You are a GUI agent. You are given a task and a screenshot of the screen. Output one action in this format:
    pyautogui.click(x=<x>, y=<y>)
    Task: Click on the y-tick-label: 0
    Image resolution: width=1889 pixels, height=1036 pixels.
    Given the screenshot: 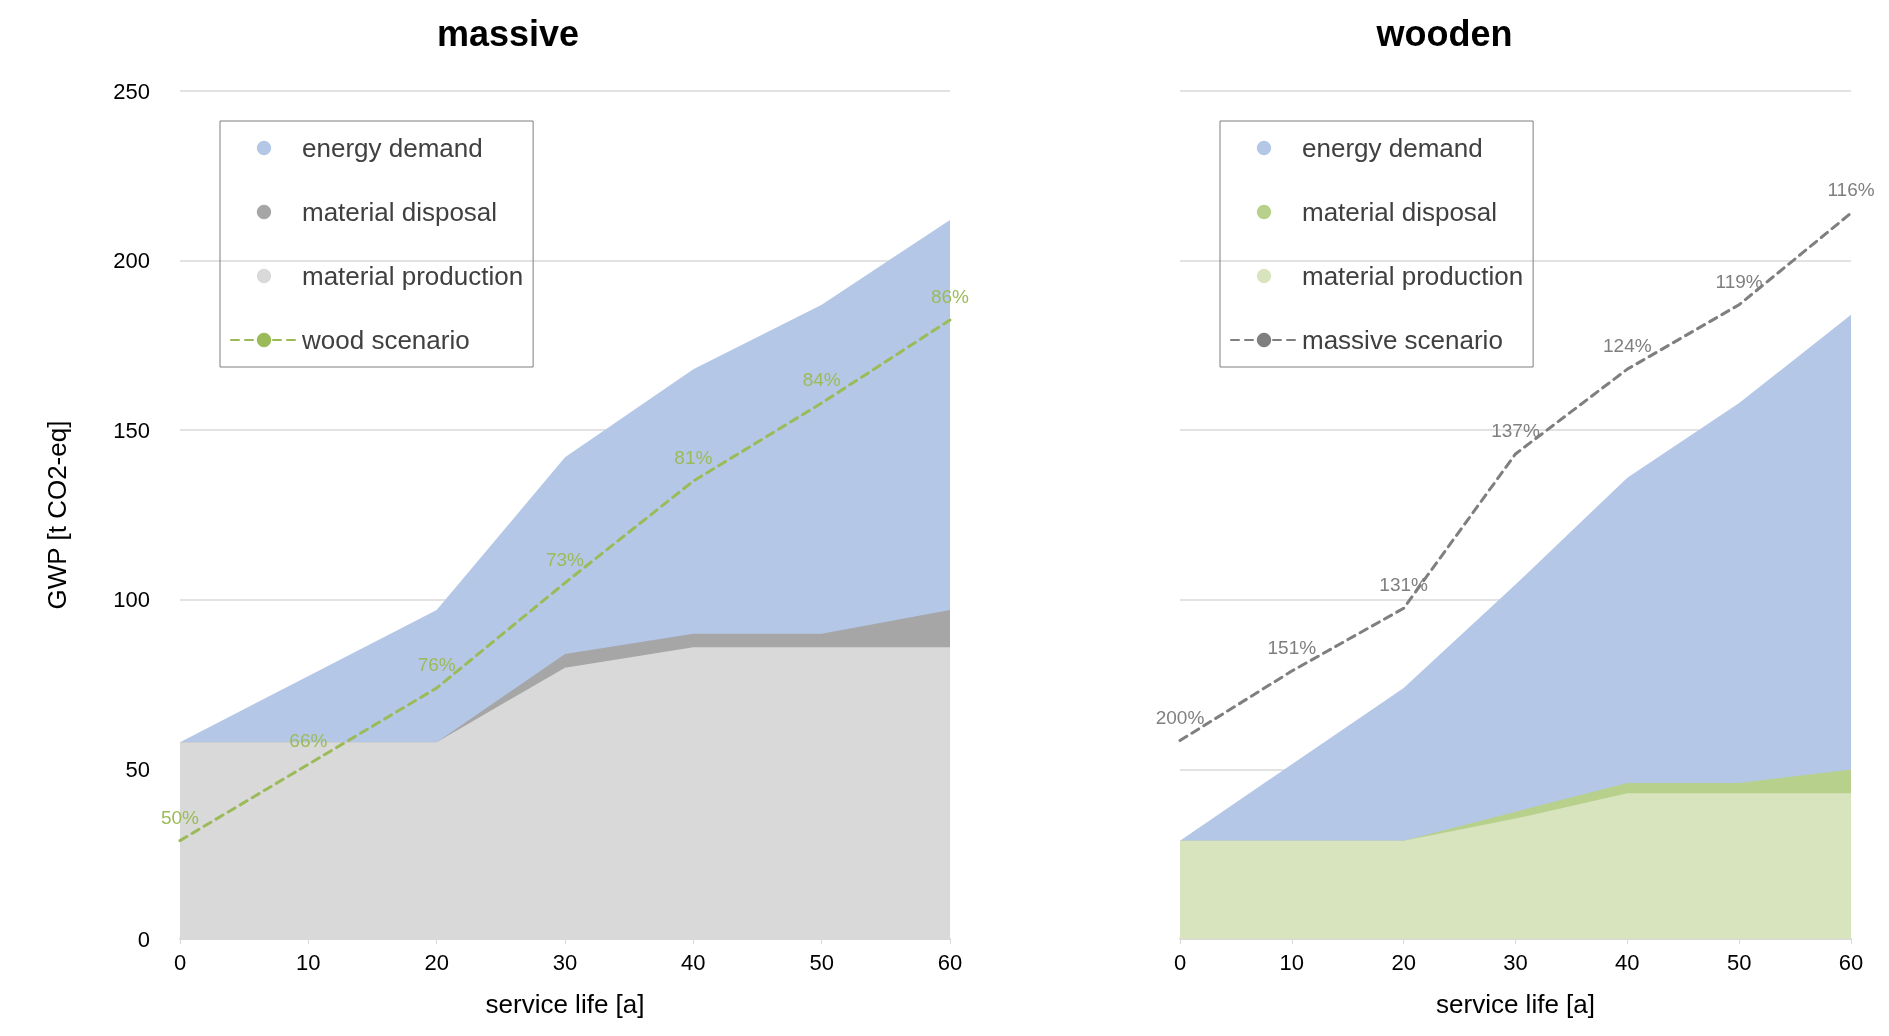 What is the action you would take?
    pyautogui.click(x=143, y=939)
    